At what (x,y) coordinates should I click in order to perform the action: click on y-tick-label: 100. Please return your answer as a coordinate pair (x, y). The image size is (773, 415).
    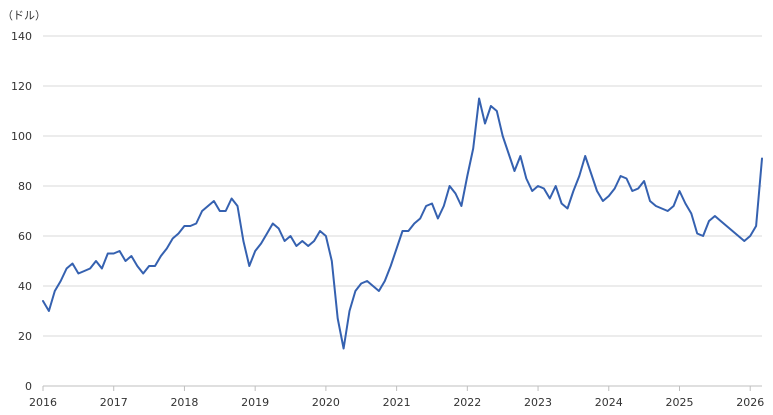
    Looking at the image, I should click on (21, 136).